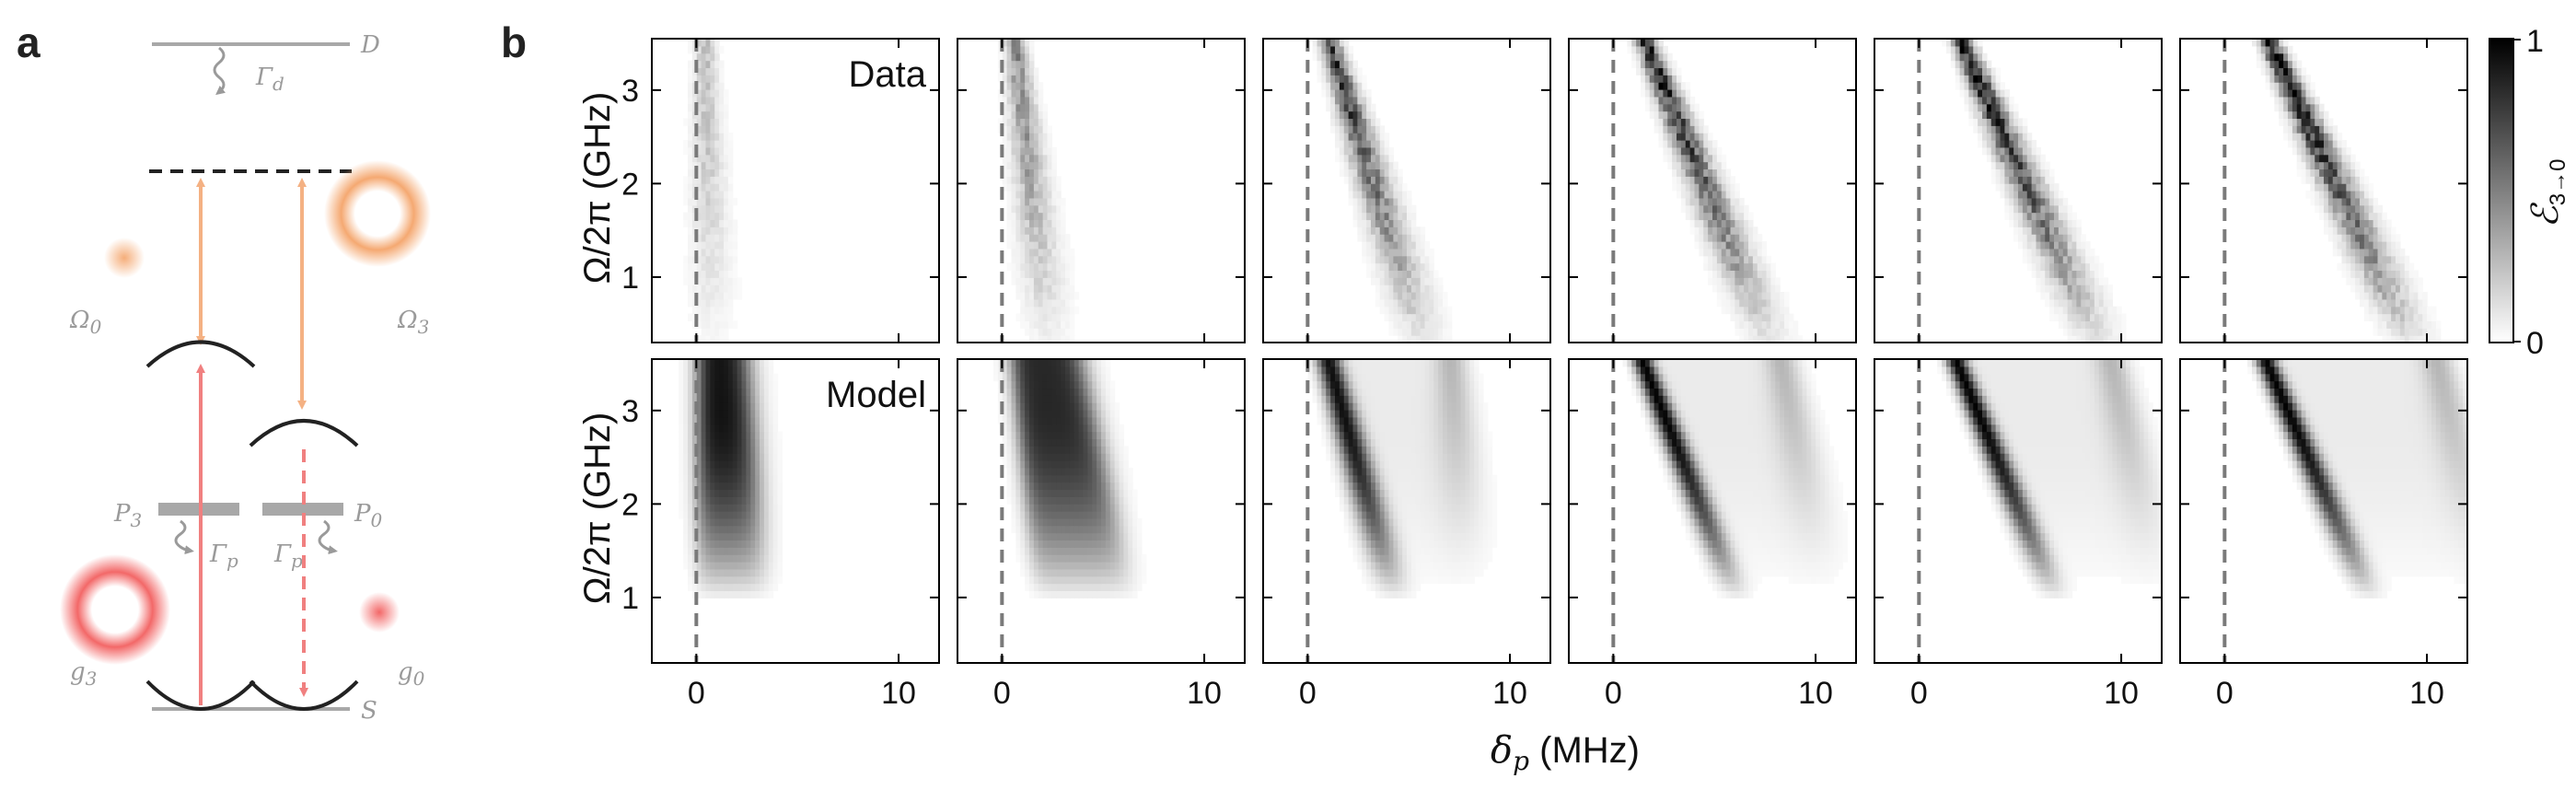  What do you see at coordinates (328, 537) in the screenshot?
I see `decay-gamma-p-right` at bounding box center [328, 537].